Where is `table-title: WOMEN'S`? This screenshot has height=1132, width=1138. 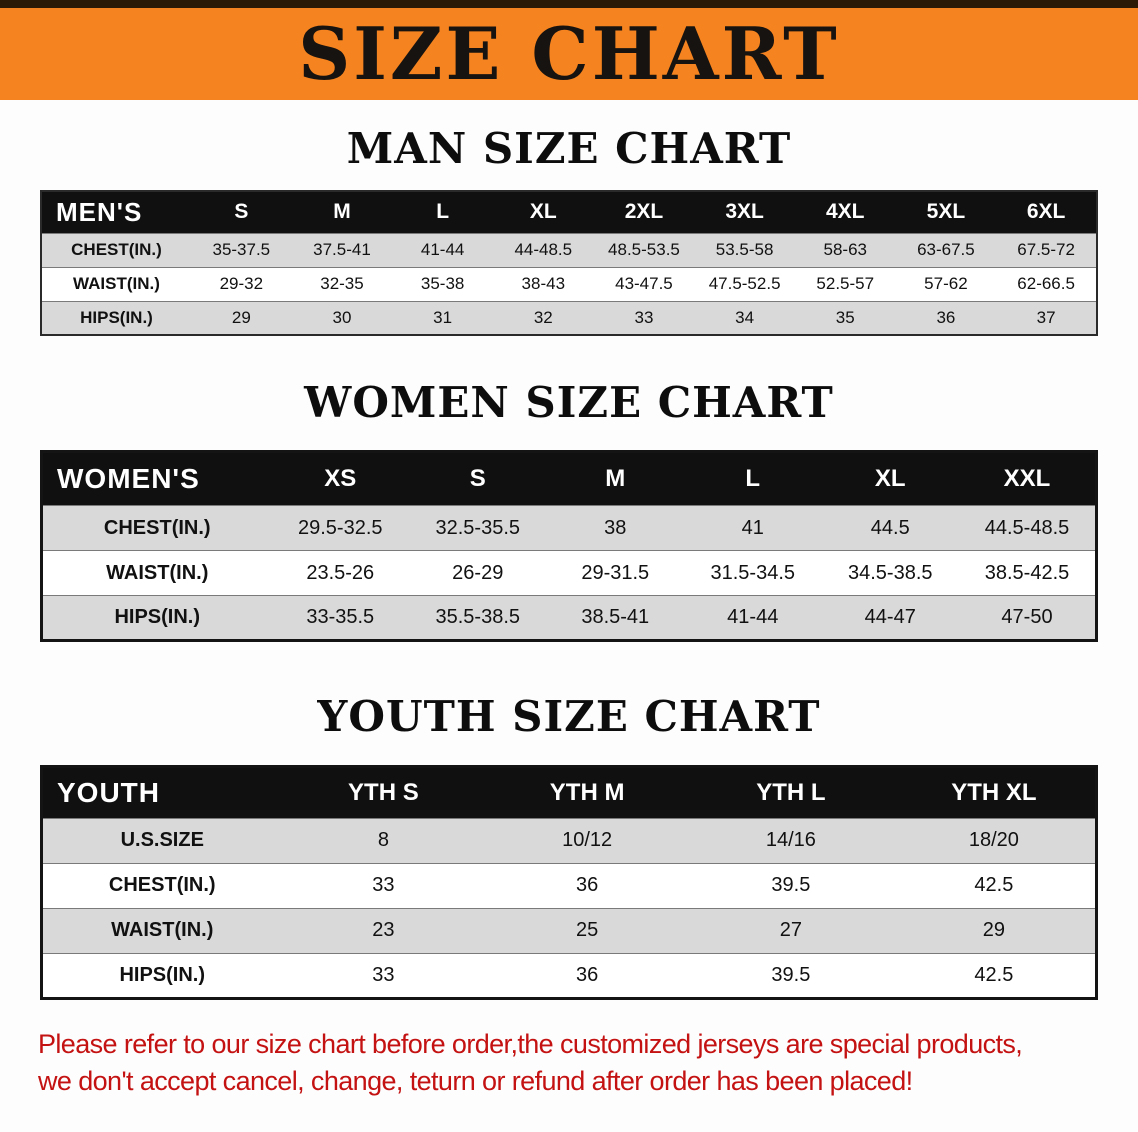 table-title: WOMEN'S is located at coordinates (156, 478).